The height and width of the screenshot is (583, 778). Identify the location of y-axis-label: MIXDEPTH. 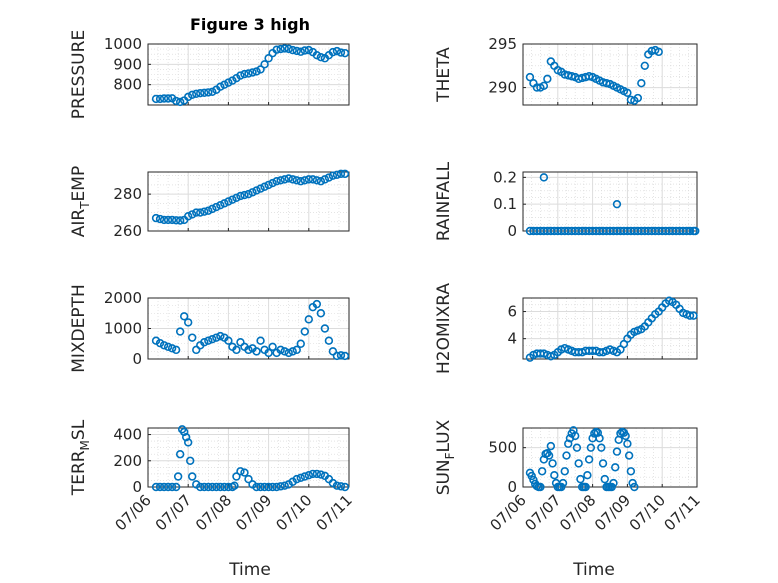
(79, 328).